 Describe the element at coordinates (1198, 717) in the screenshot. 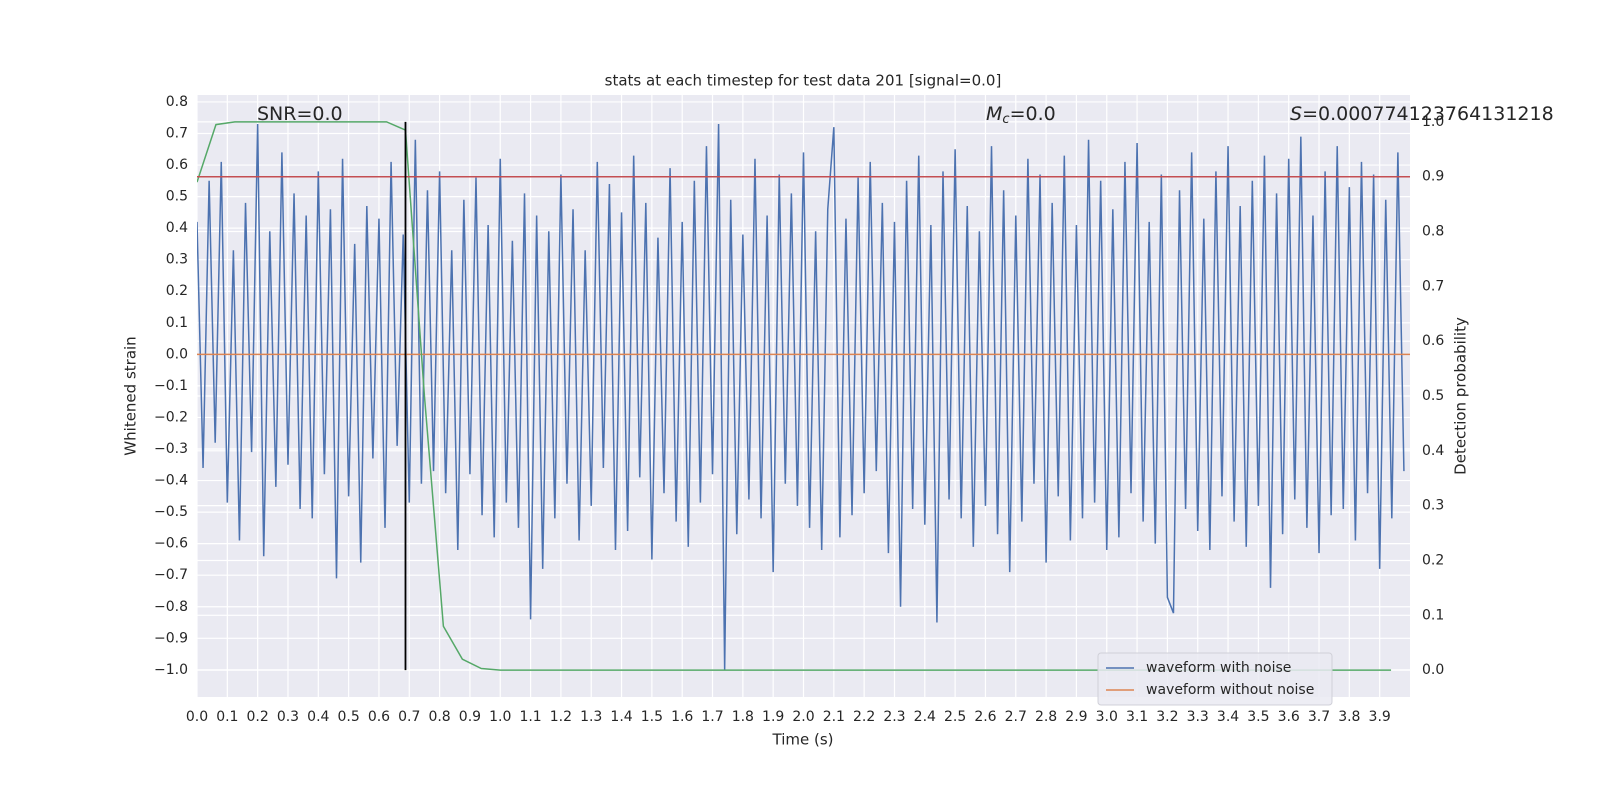

I see `x-tick-label: 3.3` at that location.